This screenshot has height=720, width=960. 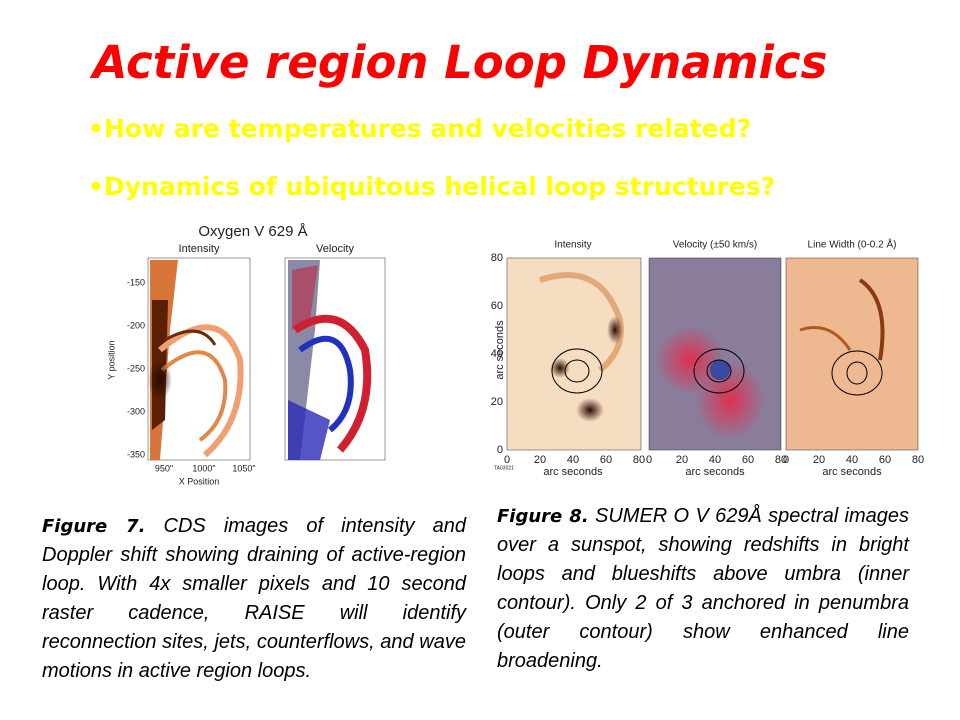 What do you see at coordinates (136, 454) in the screenshot?
I see `y-tick-label: -350` at bounding box center [136, 454].